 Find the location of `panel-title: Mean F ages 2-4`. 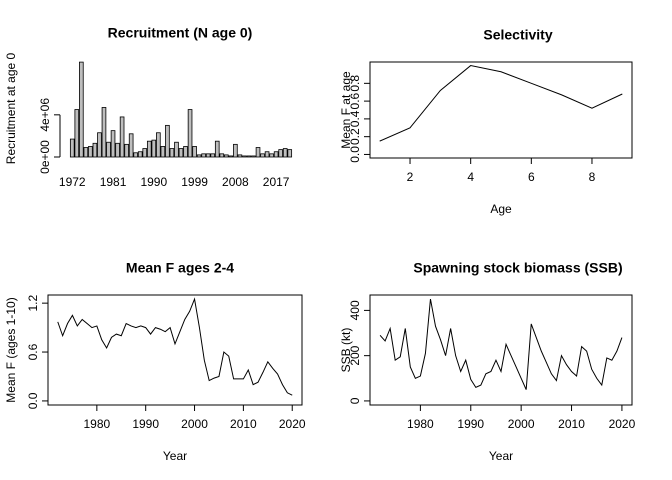

panel-title: Mean F ages 2-4 is located at coordinates (180, 268).